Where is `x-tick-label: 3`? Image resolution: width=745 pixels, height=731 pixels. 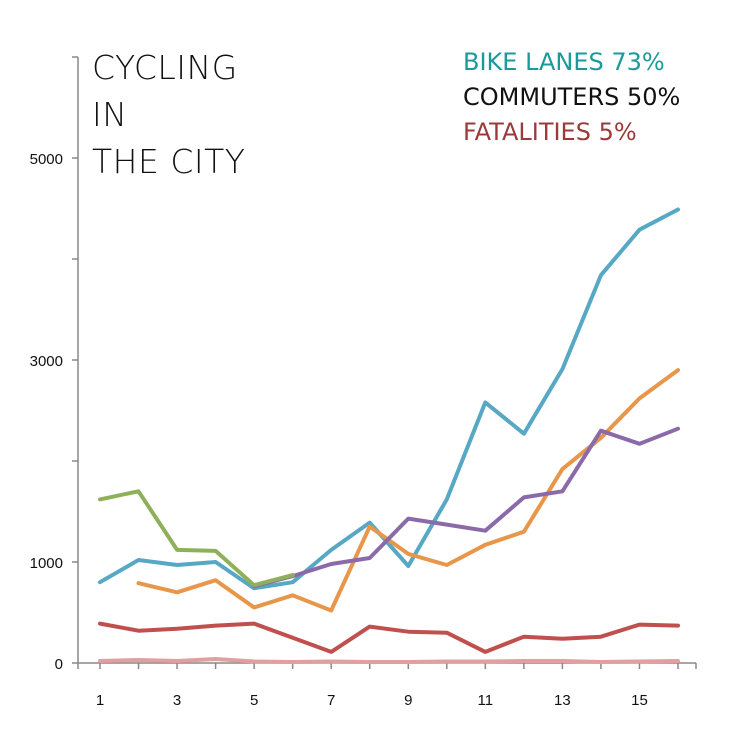
x-tick-label: 3 is located at coordinates (177, 700).